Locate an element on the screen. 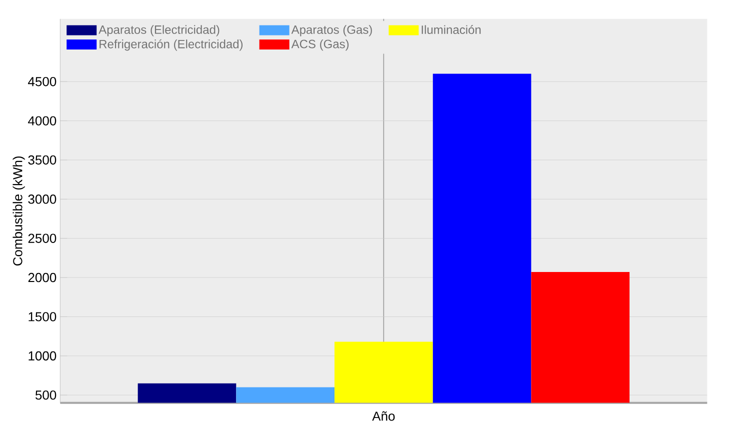 This screenshot has height=428, width=740. legend-label: Aparatos (Gas) is located at coordinates (331, 30).